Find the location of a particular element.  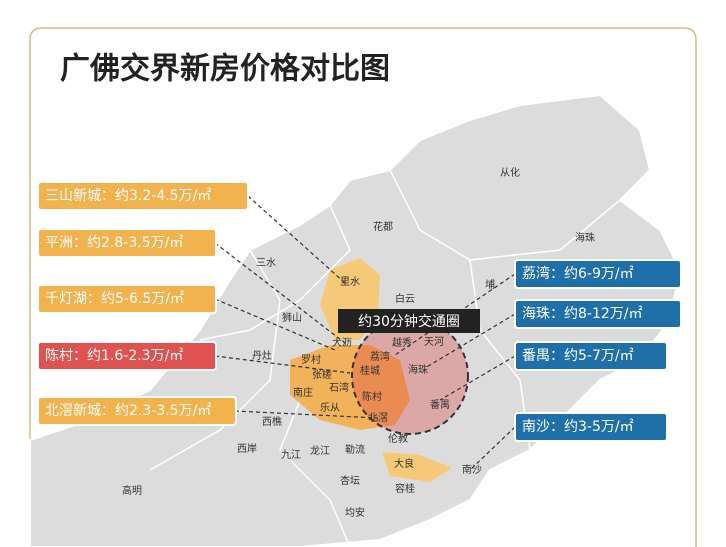

place-label: 西岸 is located at coordinates (247, 449).